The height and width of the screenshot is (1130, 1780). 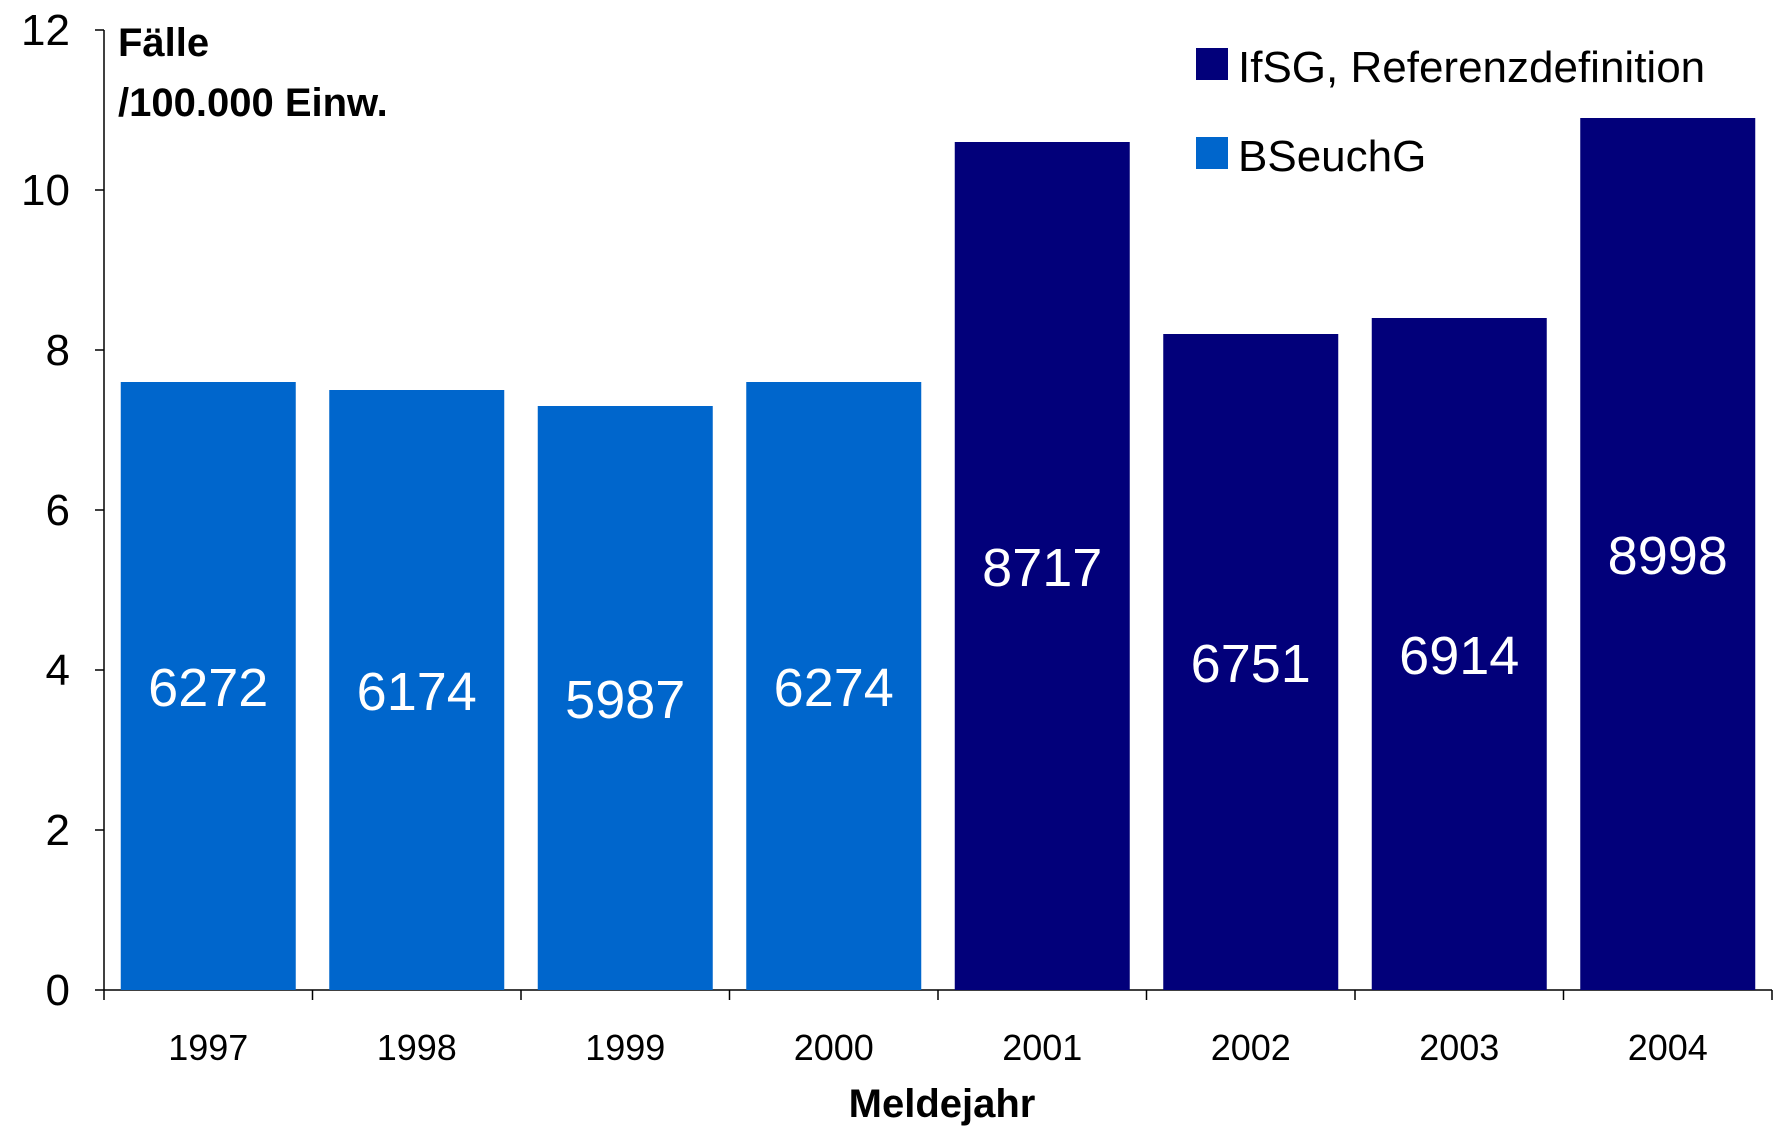 I want to click on y-tick-label: 10, so click(x=45, y=190).